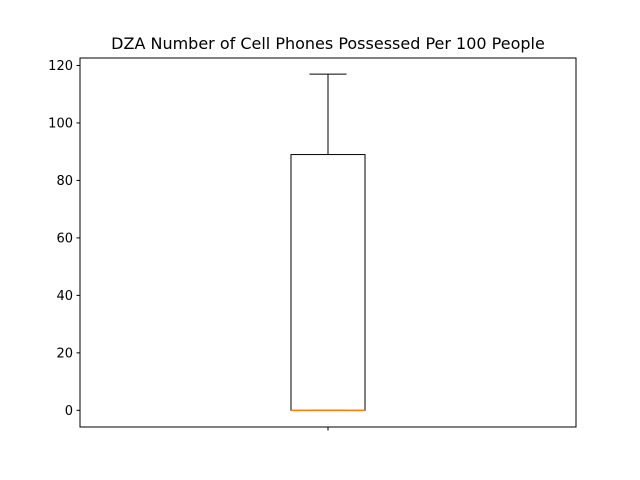 This screenshot has width=640, height=480. Describe the element at coordinates (60, 66) in the screenshot. I see `y-tick-label: 120` at that location.